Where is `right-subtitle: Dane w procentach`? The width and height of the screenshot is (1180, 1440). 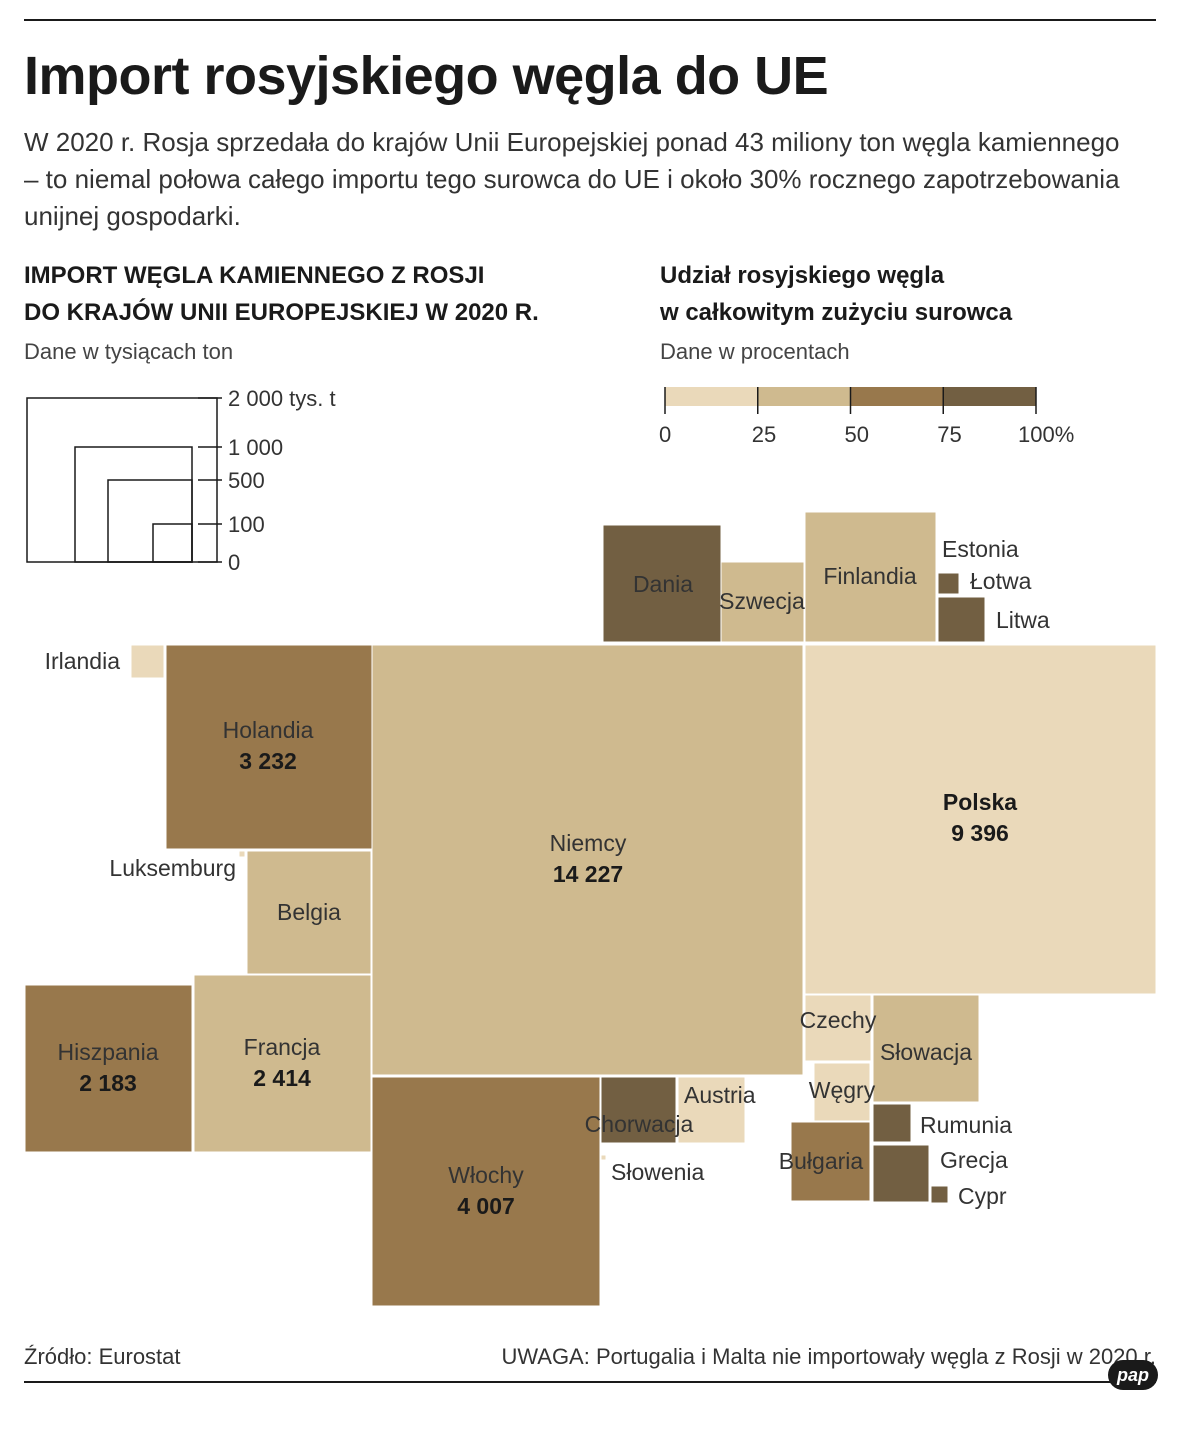
right-subtitle: Dane w procentach is located at coordinates (755, 351).